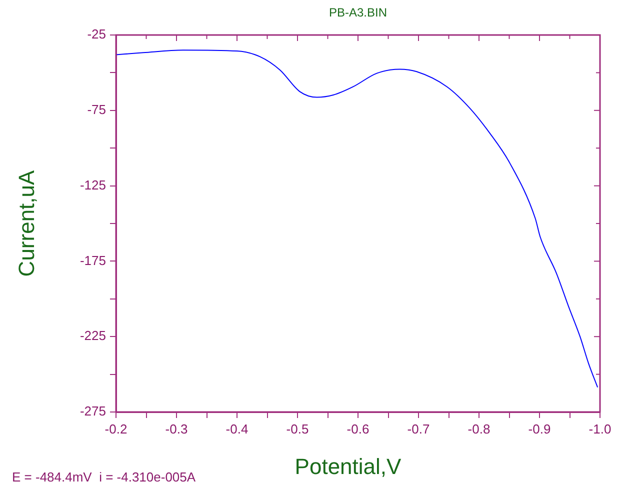  What do you see at coordinates (418, 428) in the screenshot?
I see `x-tick-label: -0.7` at bounding box center [418, 428].